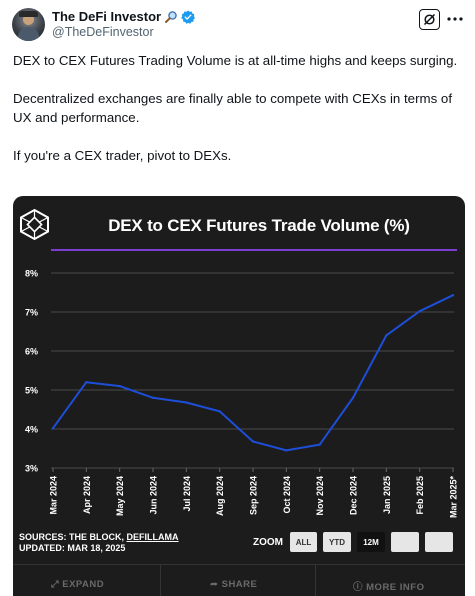 The width and height of the screenshot is (475, 596). I want to click on expand-button: ⤢ EXPAND, so click(77, 584).